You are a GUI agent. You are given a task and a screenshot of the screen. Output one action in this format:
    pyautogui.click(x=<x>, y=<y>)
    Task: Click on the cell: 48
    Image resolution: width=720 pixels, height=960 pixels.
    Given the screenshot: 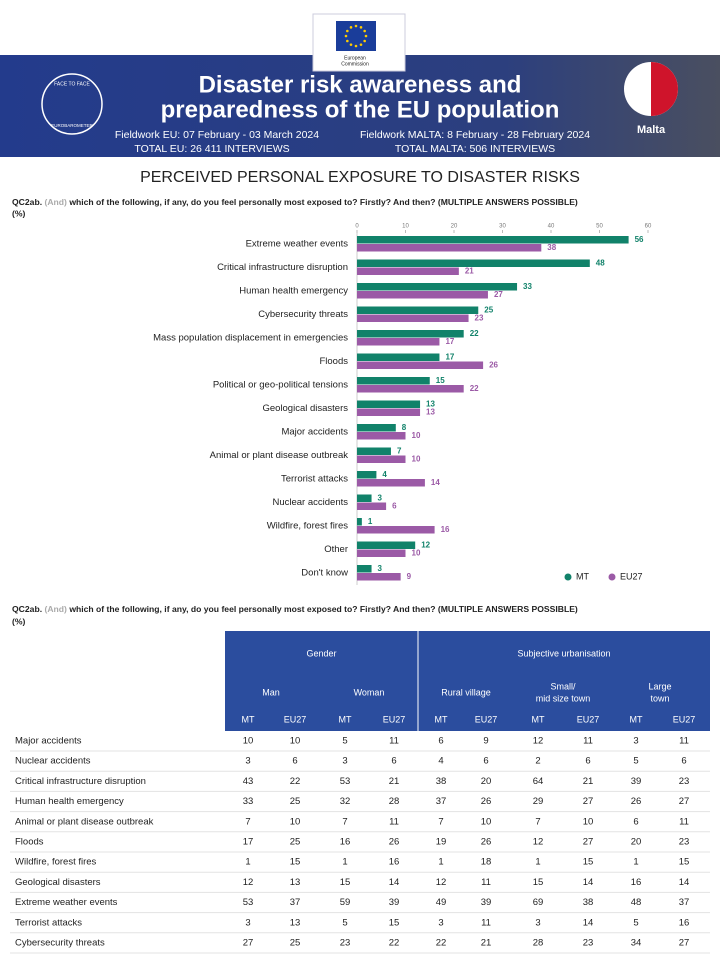 What is the action you would take?
    pyautogui.click(x=636, y=902)
    